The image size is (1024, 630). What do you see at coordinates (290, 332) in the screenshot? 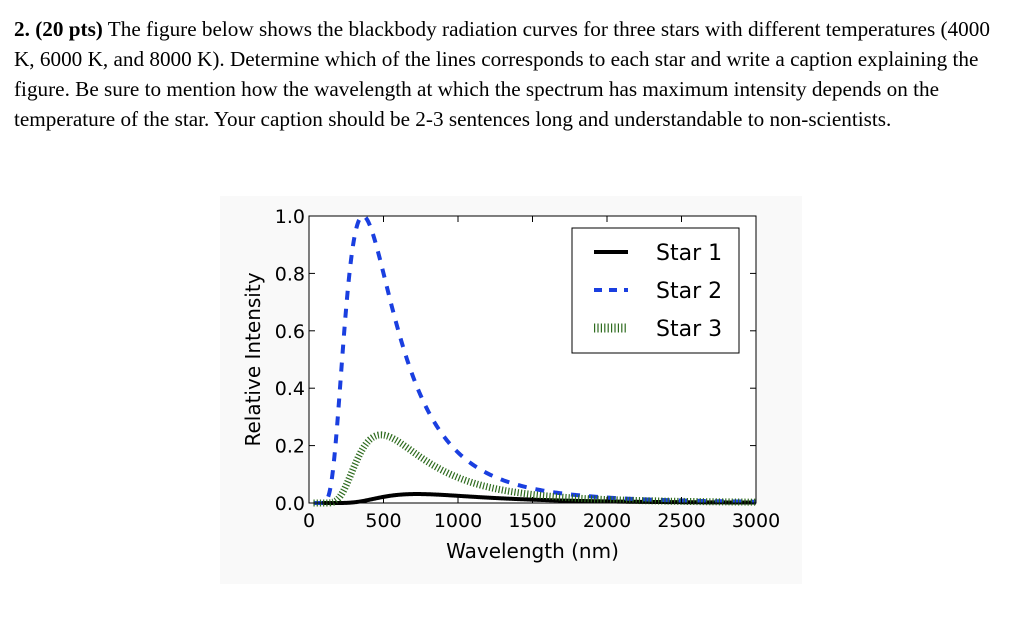
I see `y-tick-label: 0.6` at bounding box center [290, 332].